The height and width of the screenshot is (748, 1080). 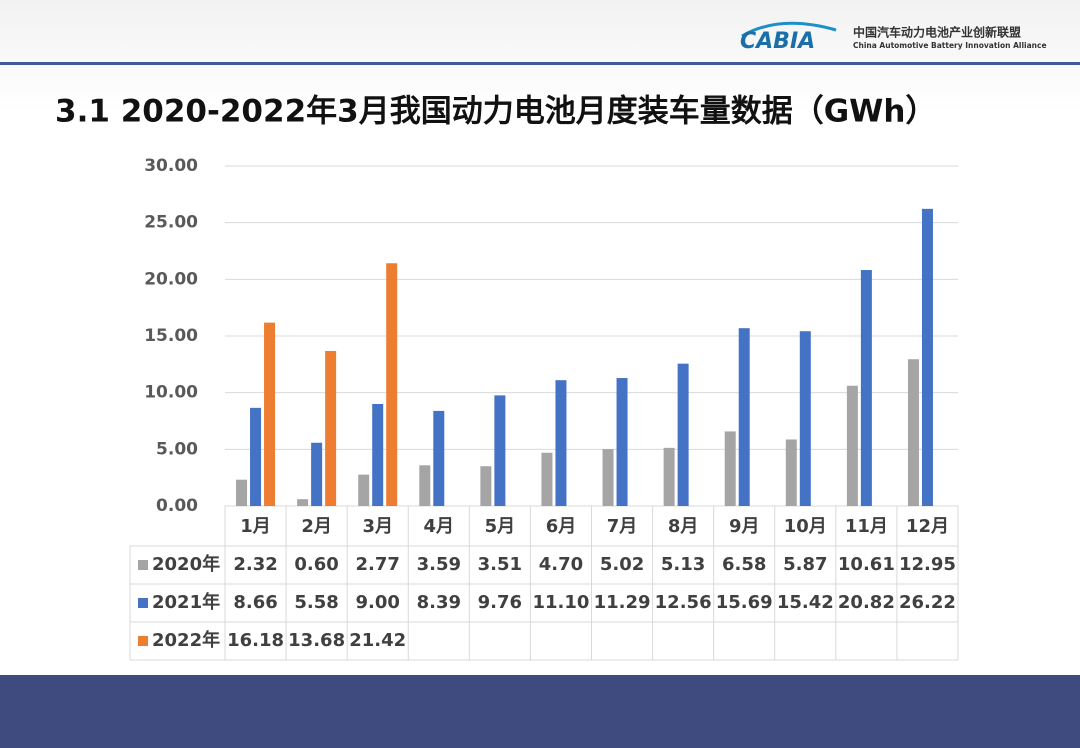 What do you see at coordinates (500, 526) in the screenshot?
I see `x-tick-label: 5月` at bounding box center [500, 526].